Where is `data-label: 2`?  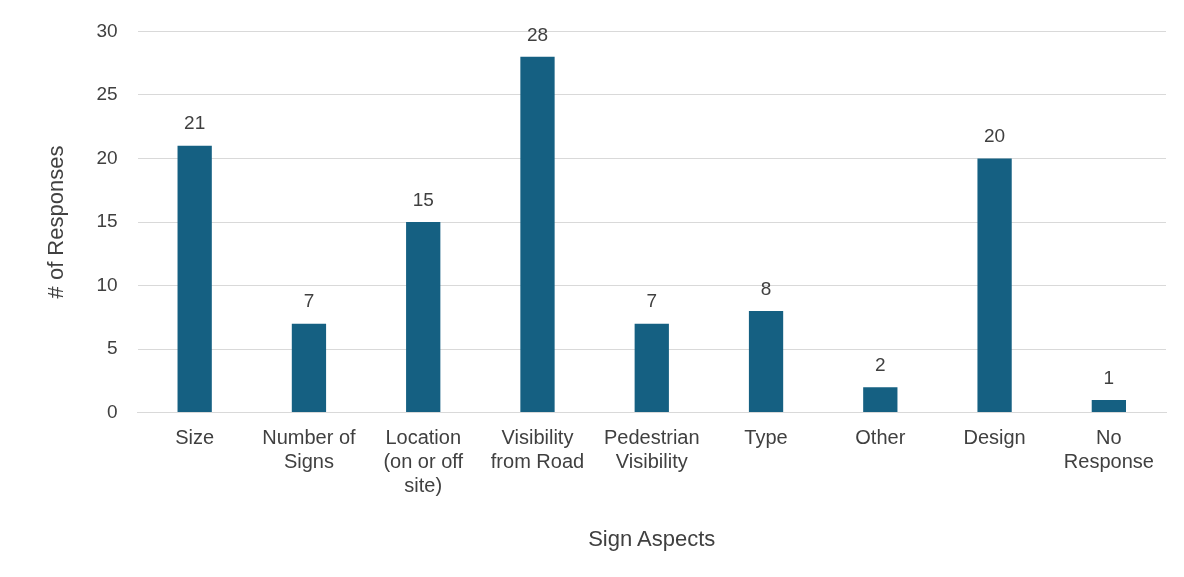
data-label: 2 is located at coordinates (880, 364).